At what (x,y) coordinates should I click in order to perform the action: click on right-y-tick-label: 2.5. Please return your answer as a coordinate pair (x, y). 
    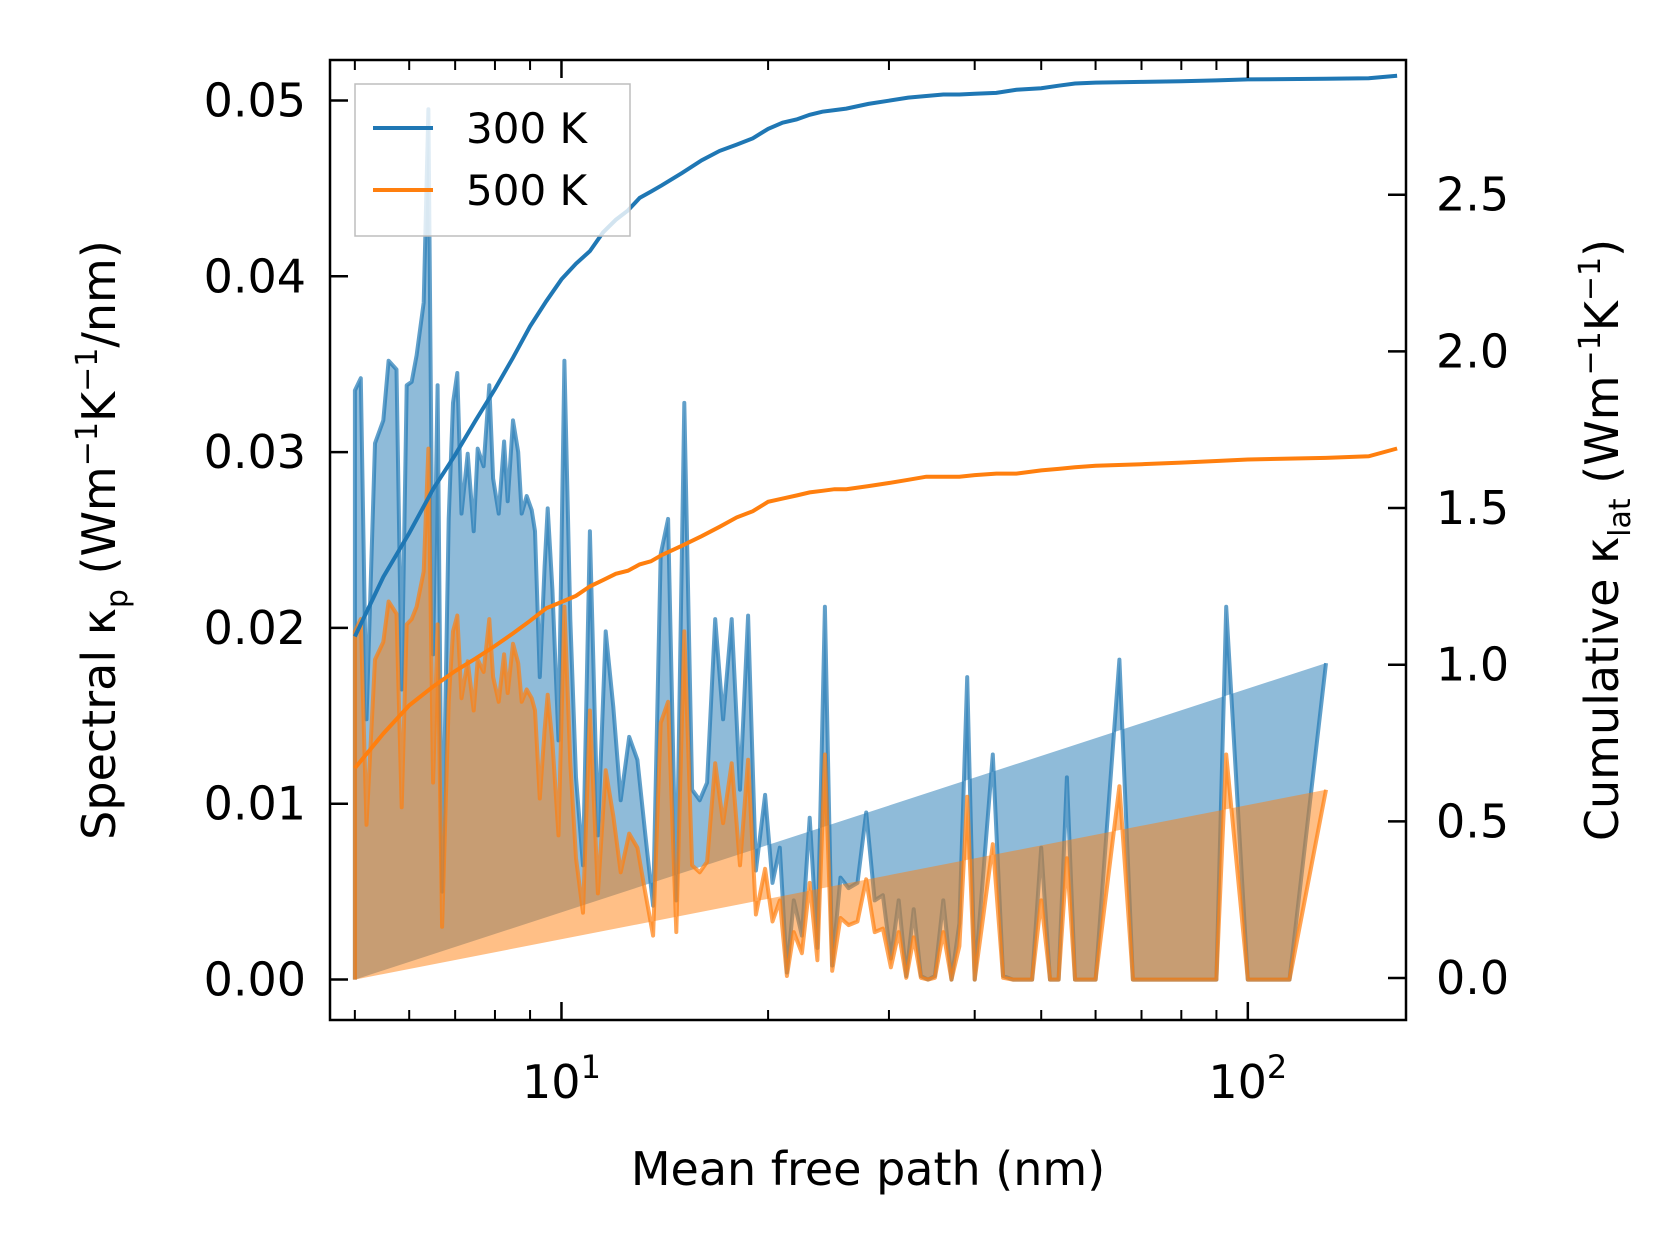
    Looking at the image, I should click on (1472, 195).